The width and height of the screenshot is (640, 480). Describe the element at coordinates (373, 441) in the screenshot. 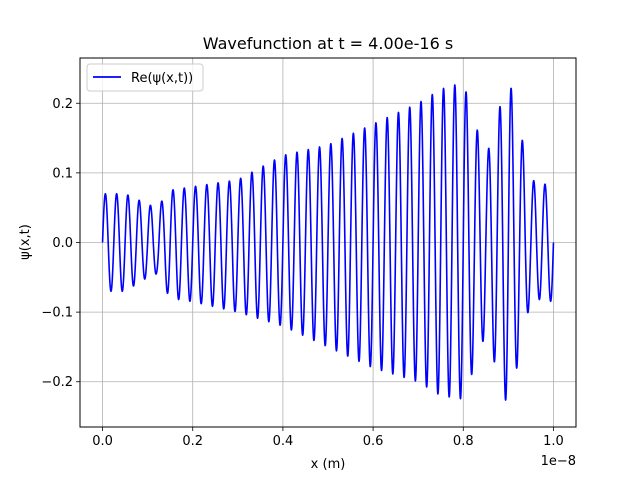

I see `x-tick-label: 0.6` at that location.